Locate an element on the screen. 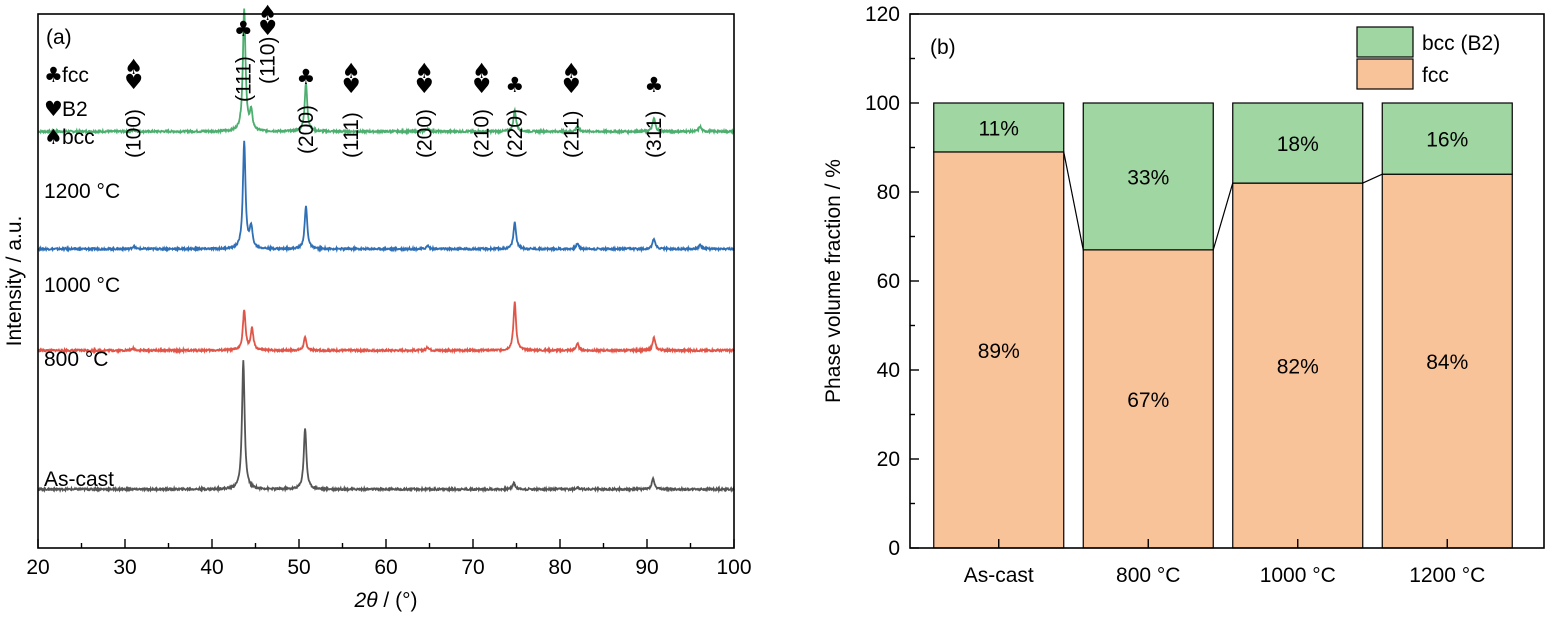  peak-index-label: (100) is located at coordinates (134, 133).